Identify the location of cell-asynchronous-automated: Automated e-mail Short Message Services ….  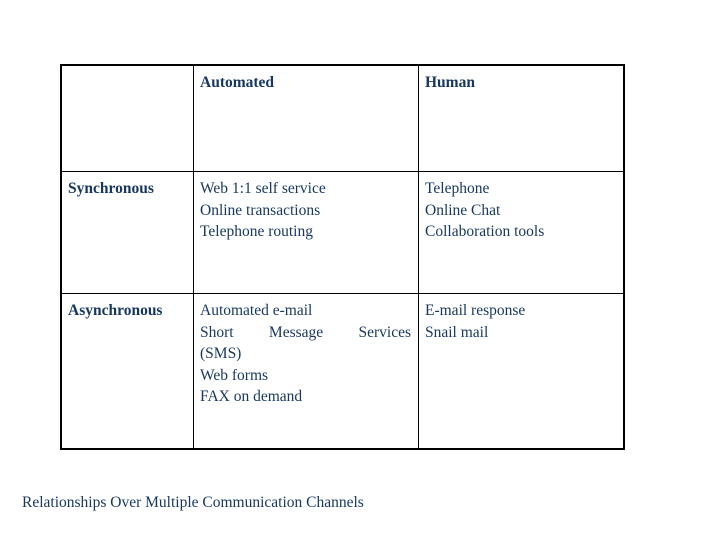
(306, 371).